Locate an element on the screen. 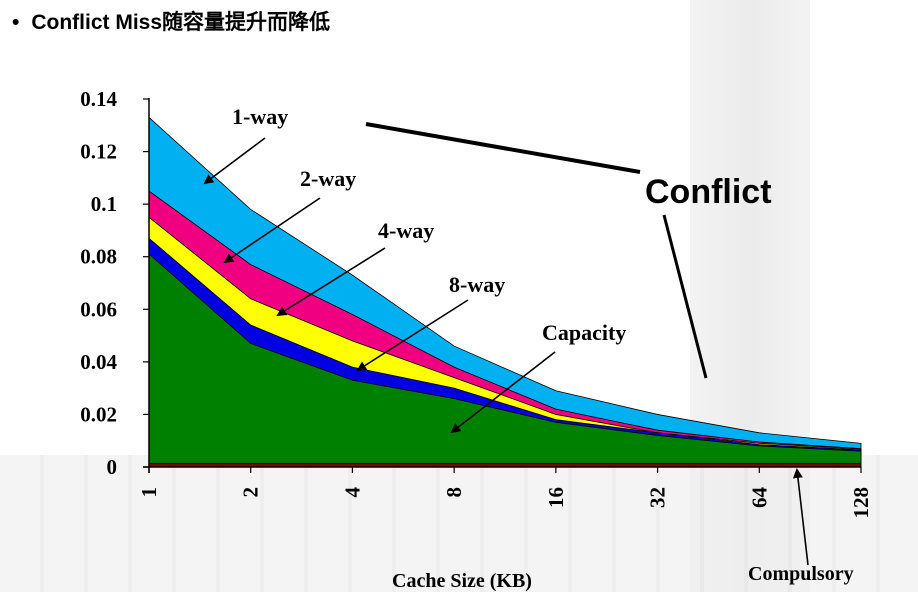  x-tick-label: 16 is located at coordinates (556, 497).